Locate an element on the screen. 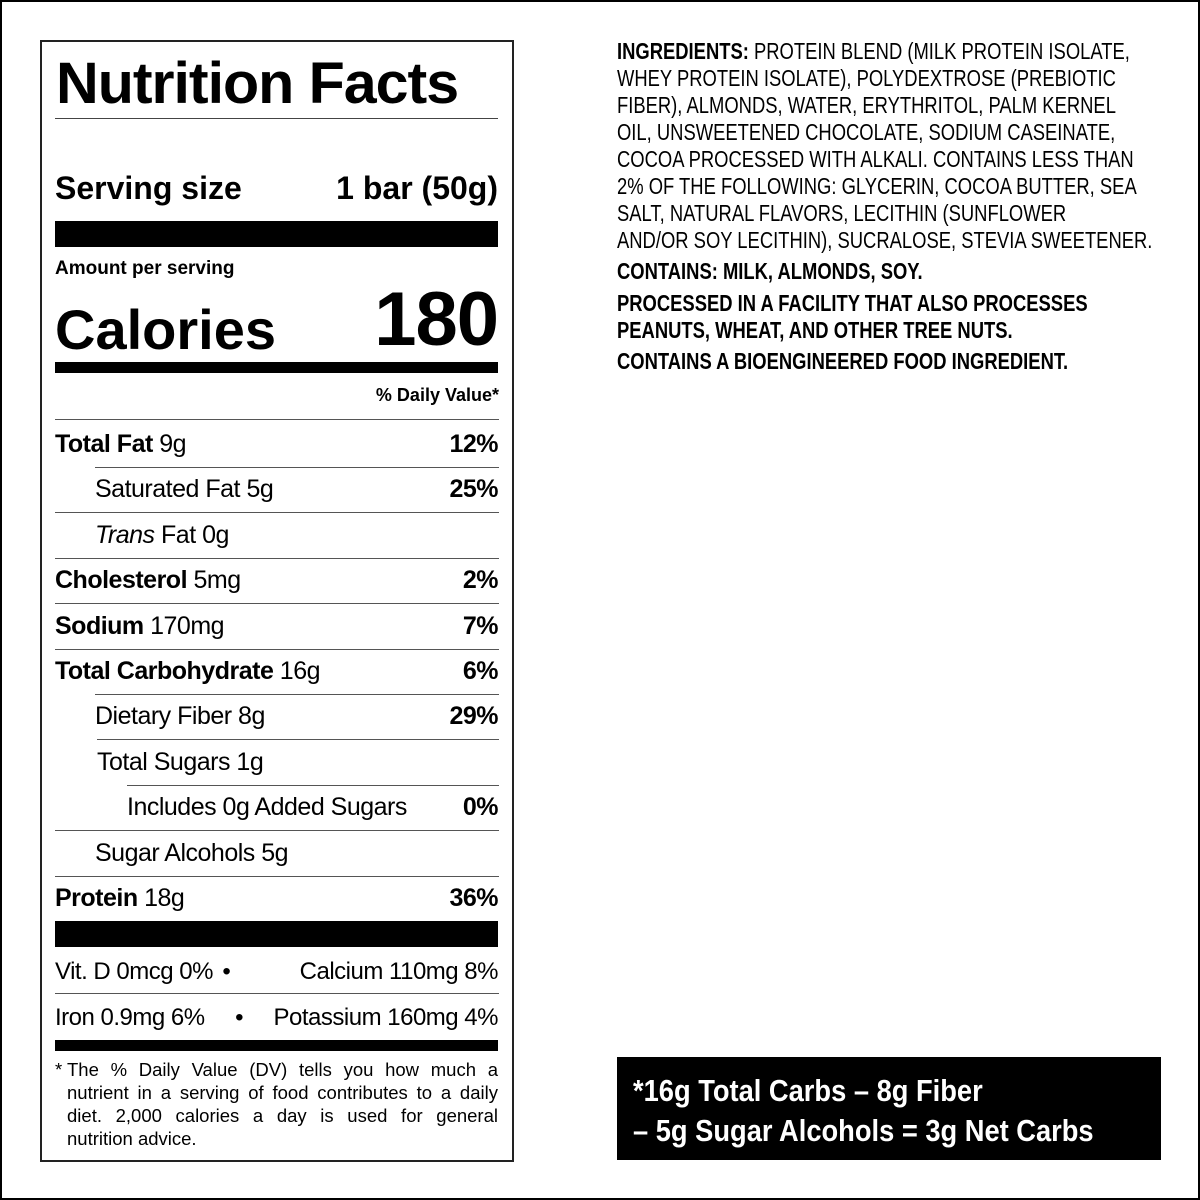  nutrient-amount: 9g is located at coordinates (173, 444).